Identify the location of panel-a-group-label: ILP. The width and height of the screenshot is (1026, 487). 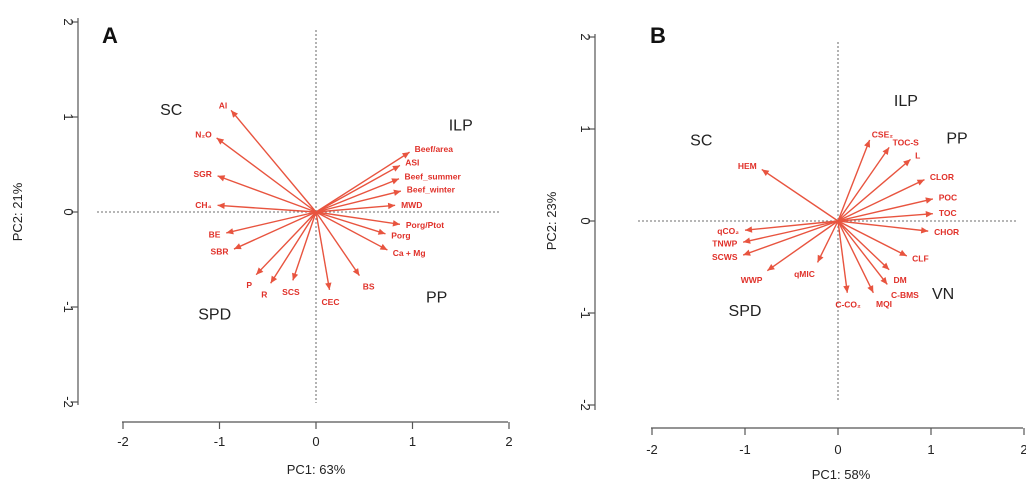
(461, 125).